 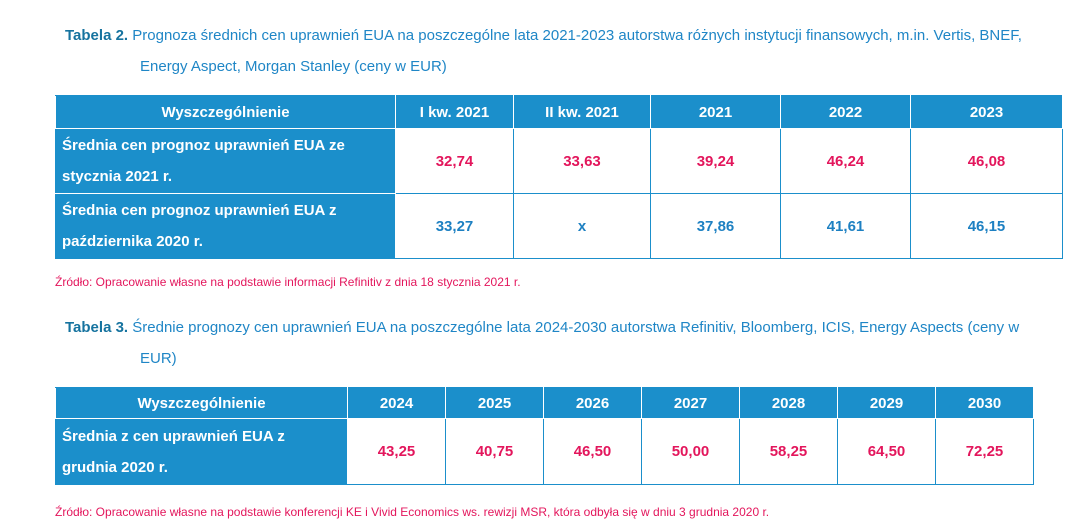 I want to click on value-cell: 43,25, so click(x=396, y=451).